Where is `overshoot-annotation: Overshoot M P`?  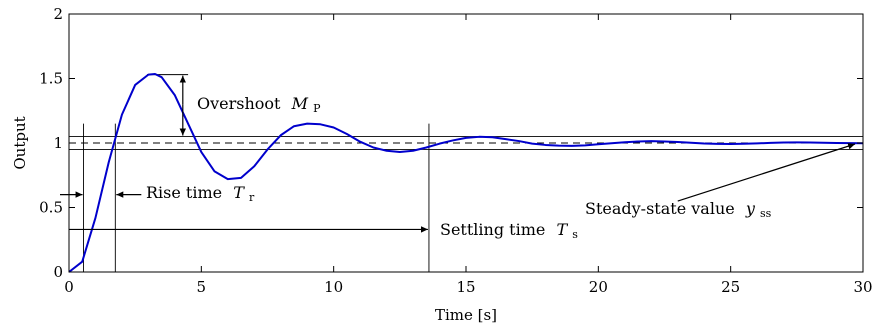
overshoot-annotation: Overshoot M P is located at coordinates (259, 104).